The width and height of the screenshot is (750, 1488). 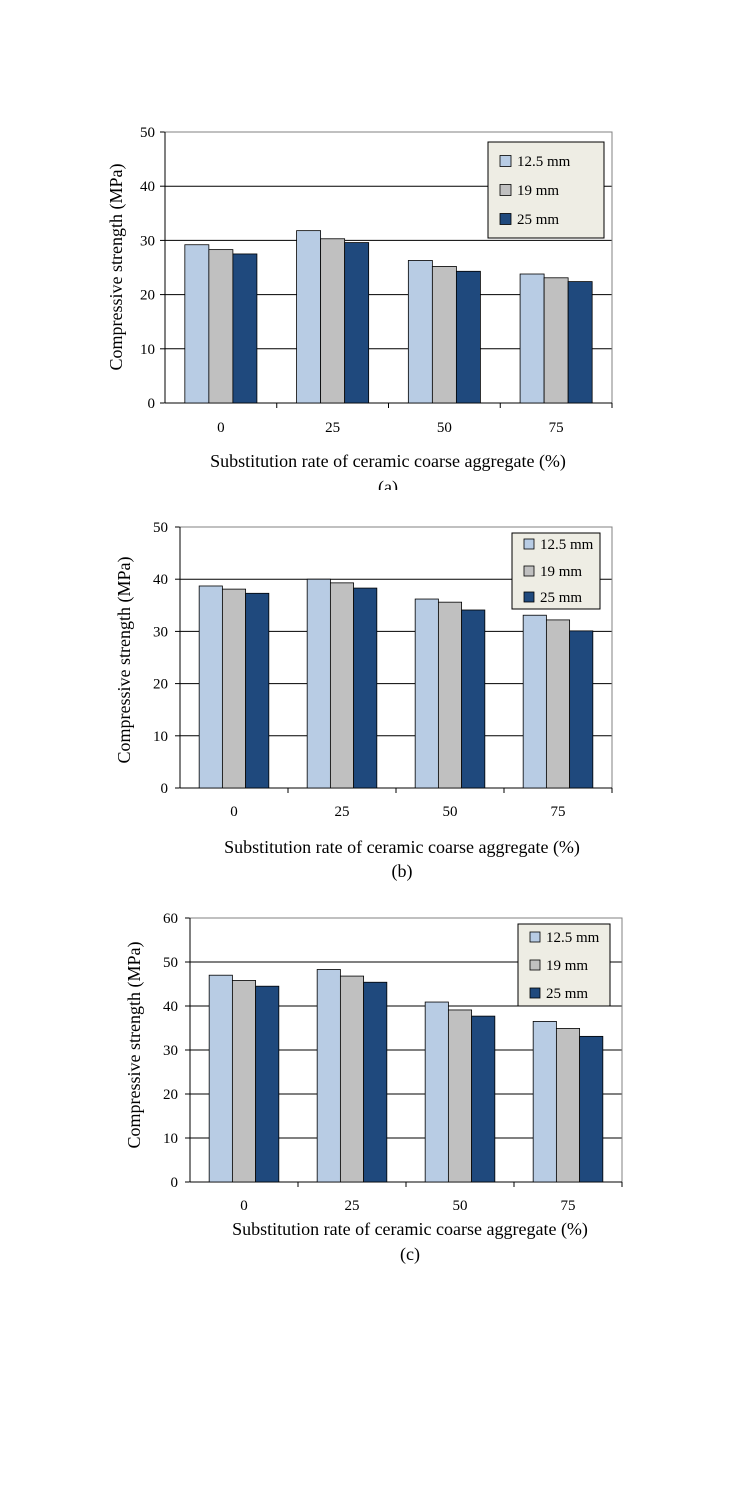 What do you see at coordinates (402, 871) in the screenshot?
I see `panel-label: (b)` at bounding box center [402, 871].